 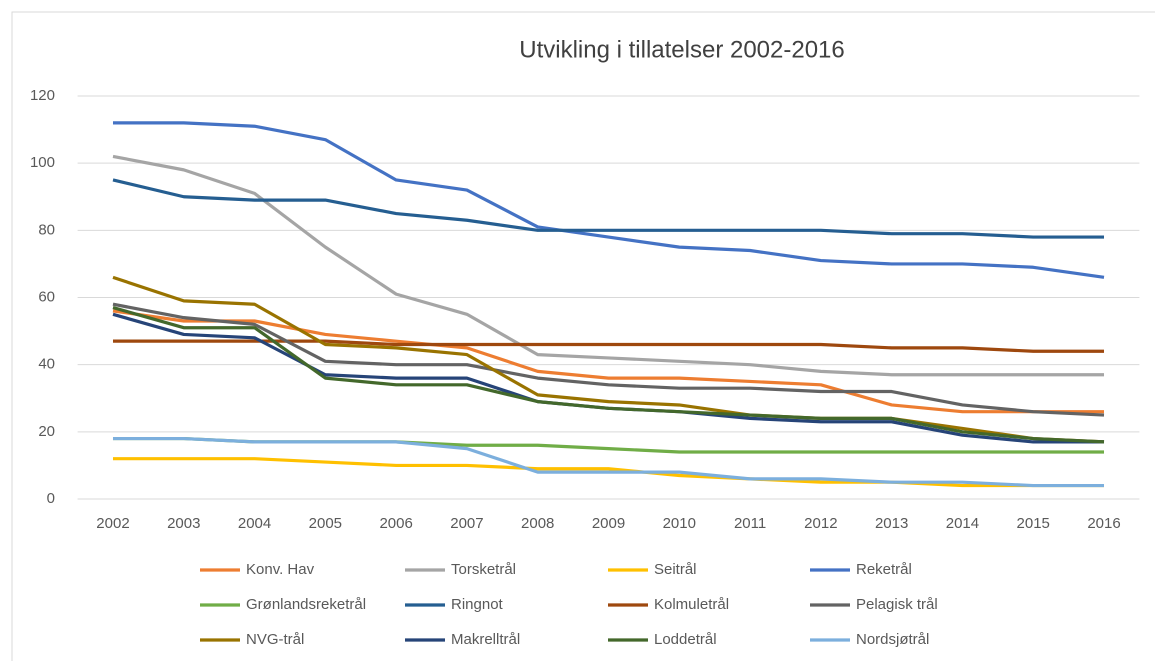 I want to click on x-tick-label: 2006, so click(x=395, y=523).